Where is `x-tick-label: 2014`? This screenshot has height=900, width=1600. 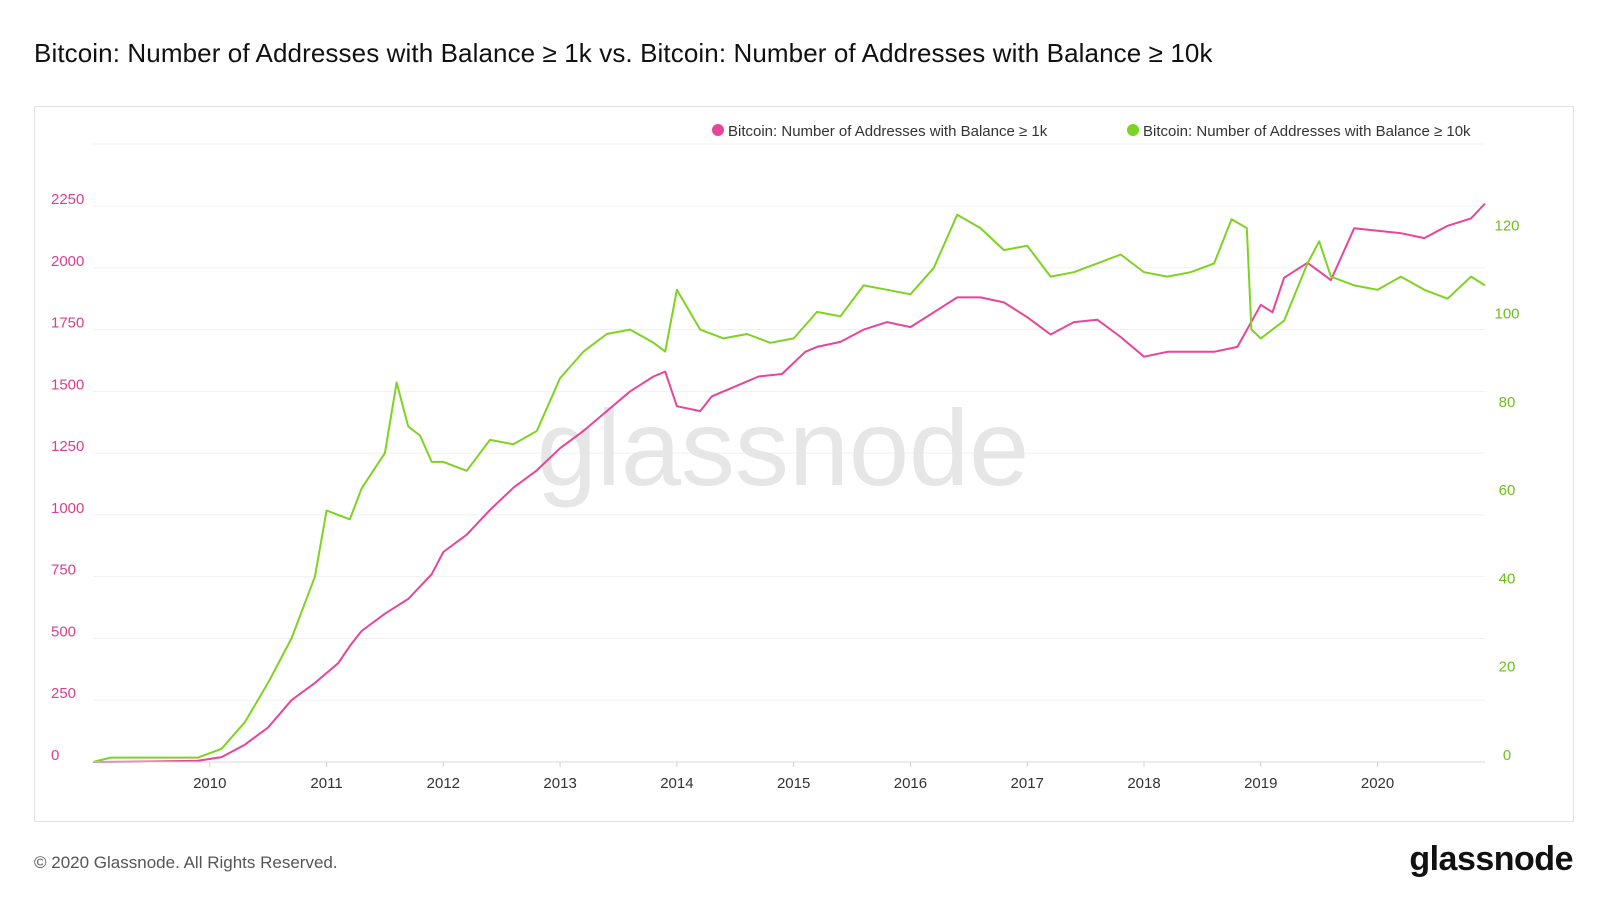
x-tick-label: 2014 is located at coordinates (676, 783).